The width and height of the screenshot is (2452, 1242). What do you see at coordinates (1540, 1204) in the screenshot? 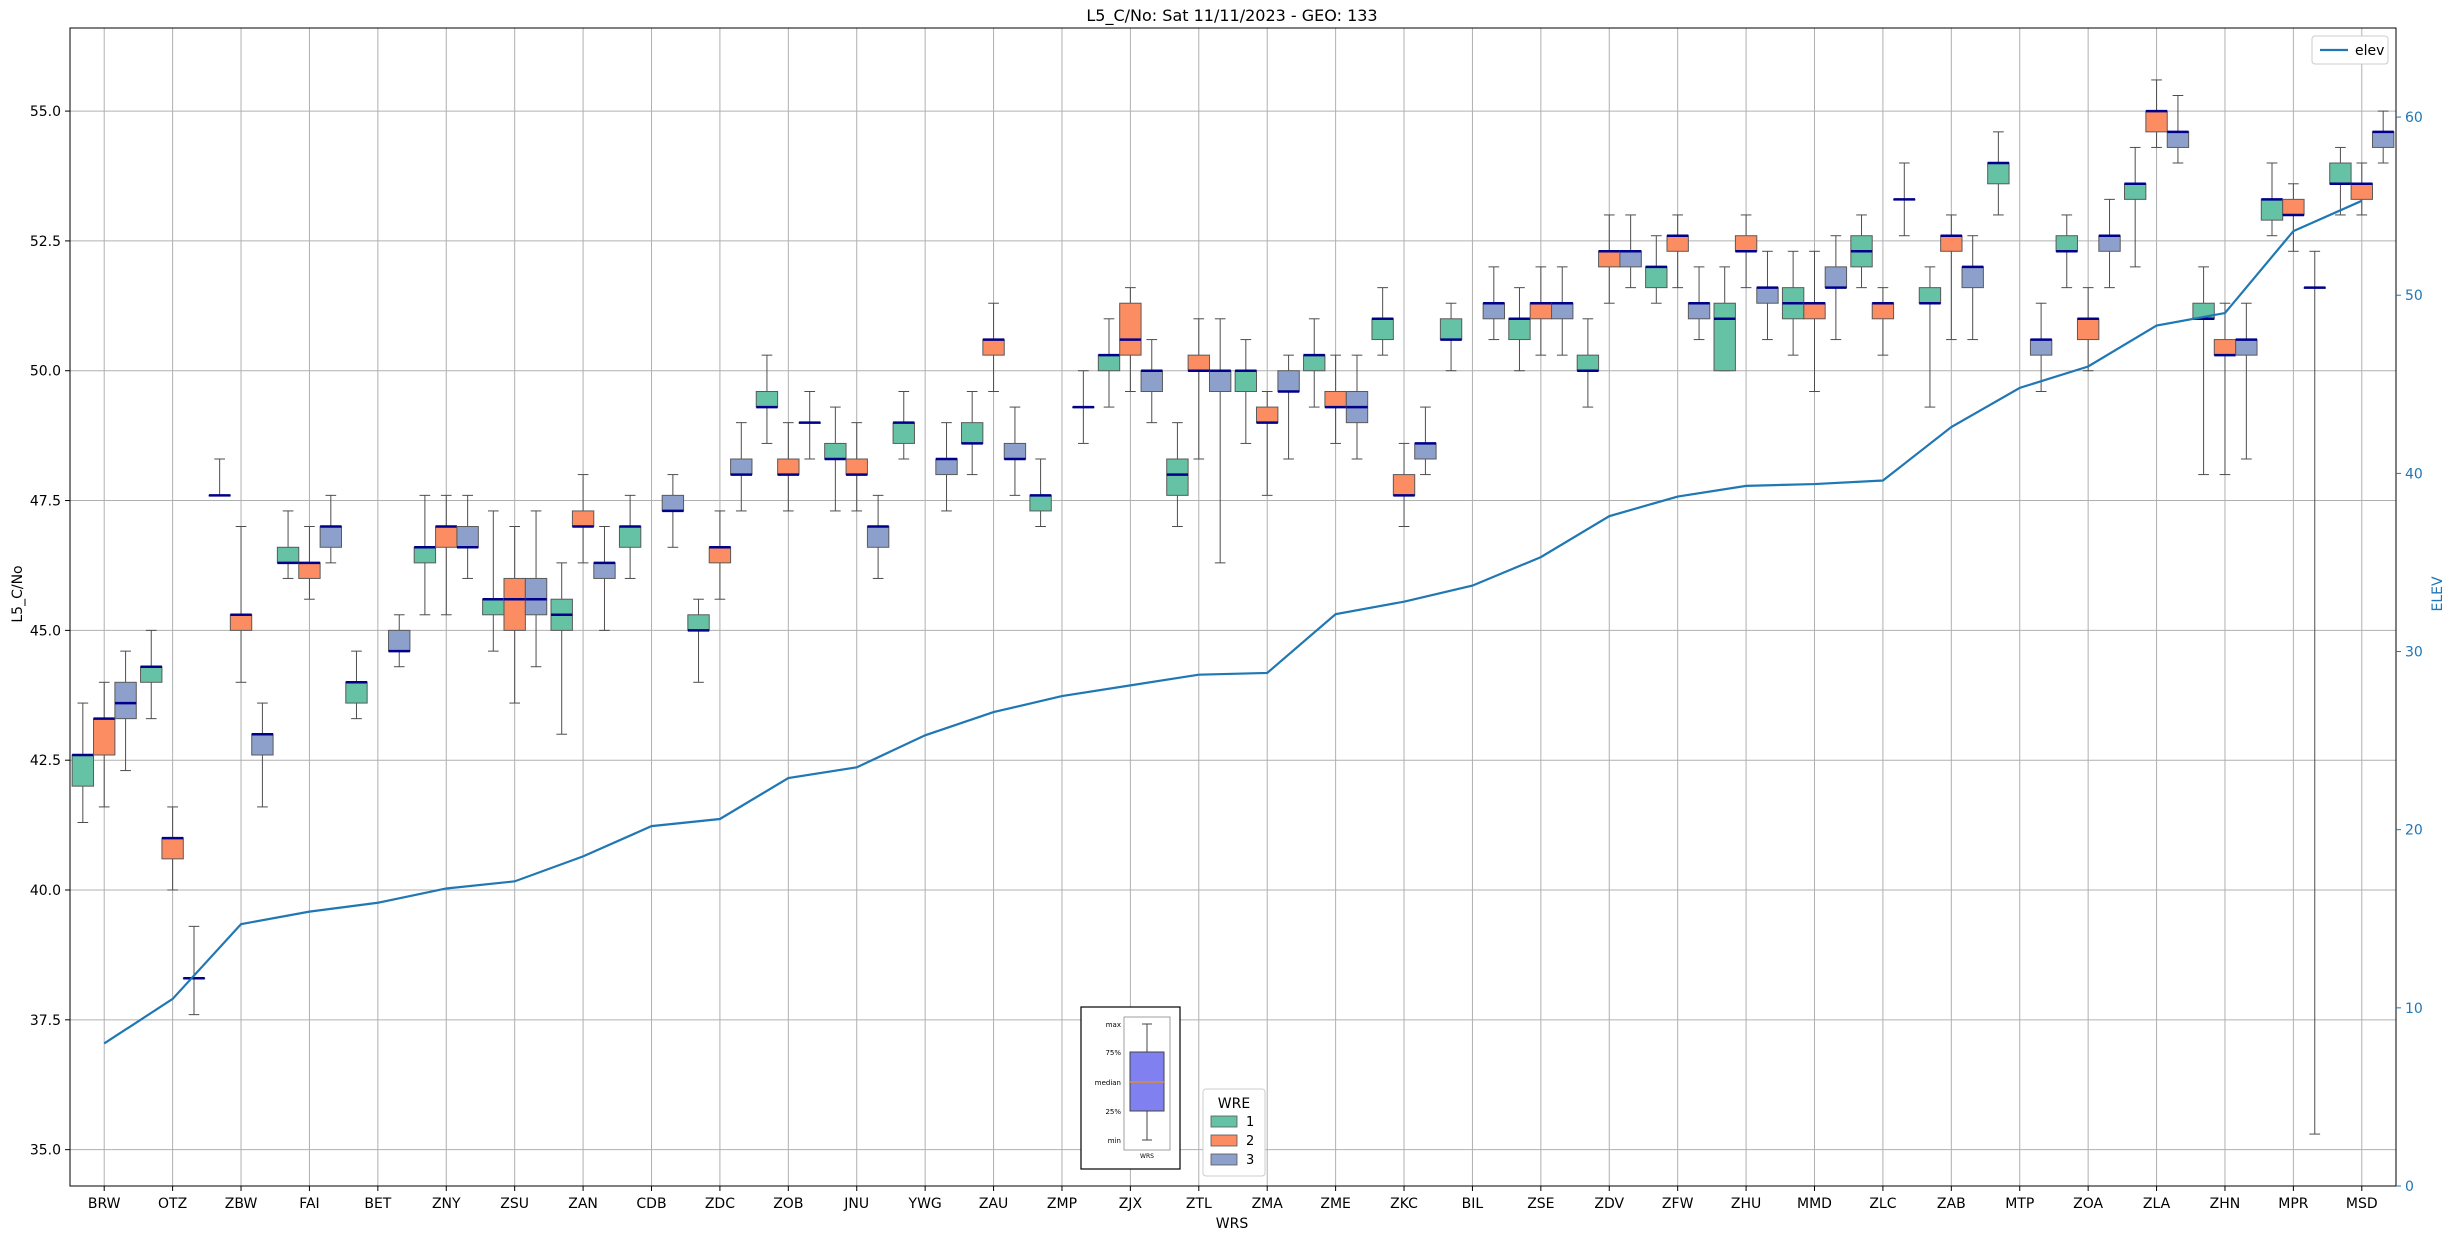
I see `x-tick-label: ZSE` at bounding box center [1540, 1204].